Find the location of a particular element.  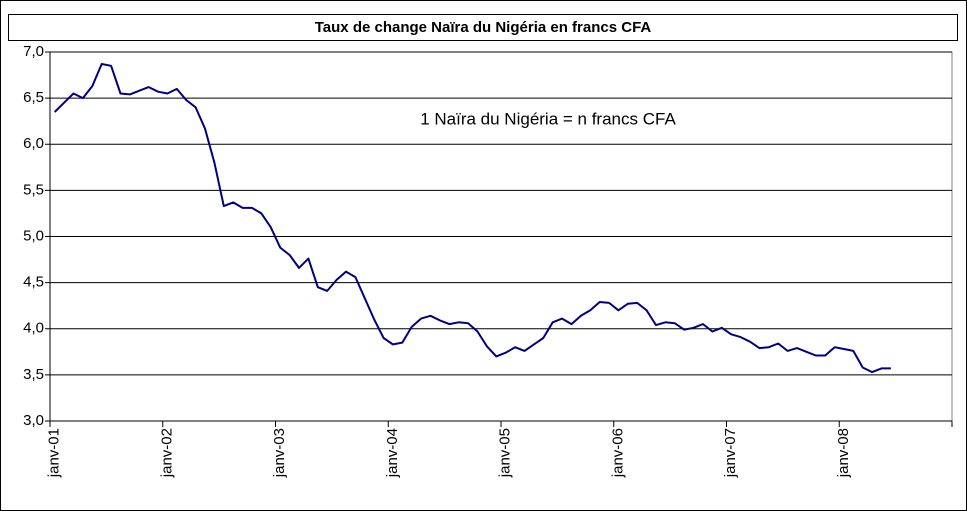

y-tick-label: 6,5 is located at coordinates (33, 97).